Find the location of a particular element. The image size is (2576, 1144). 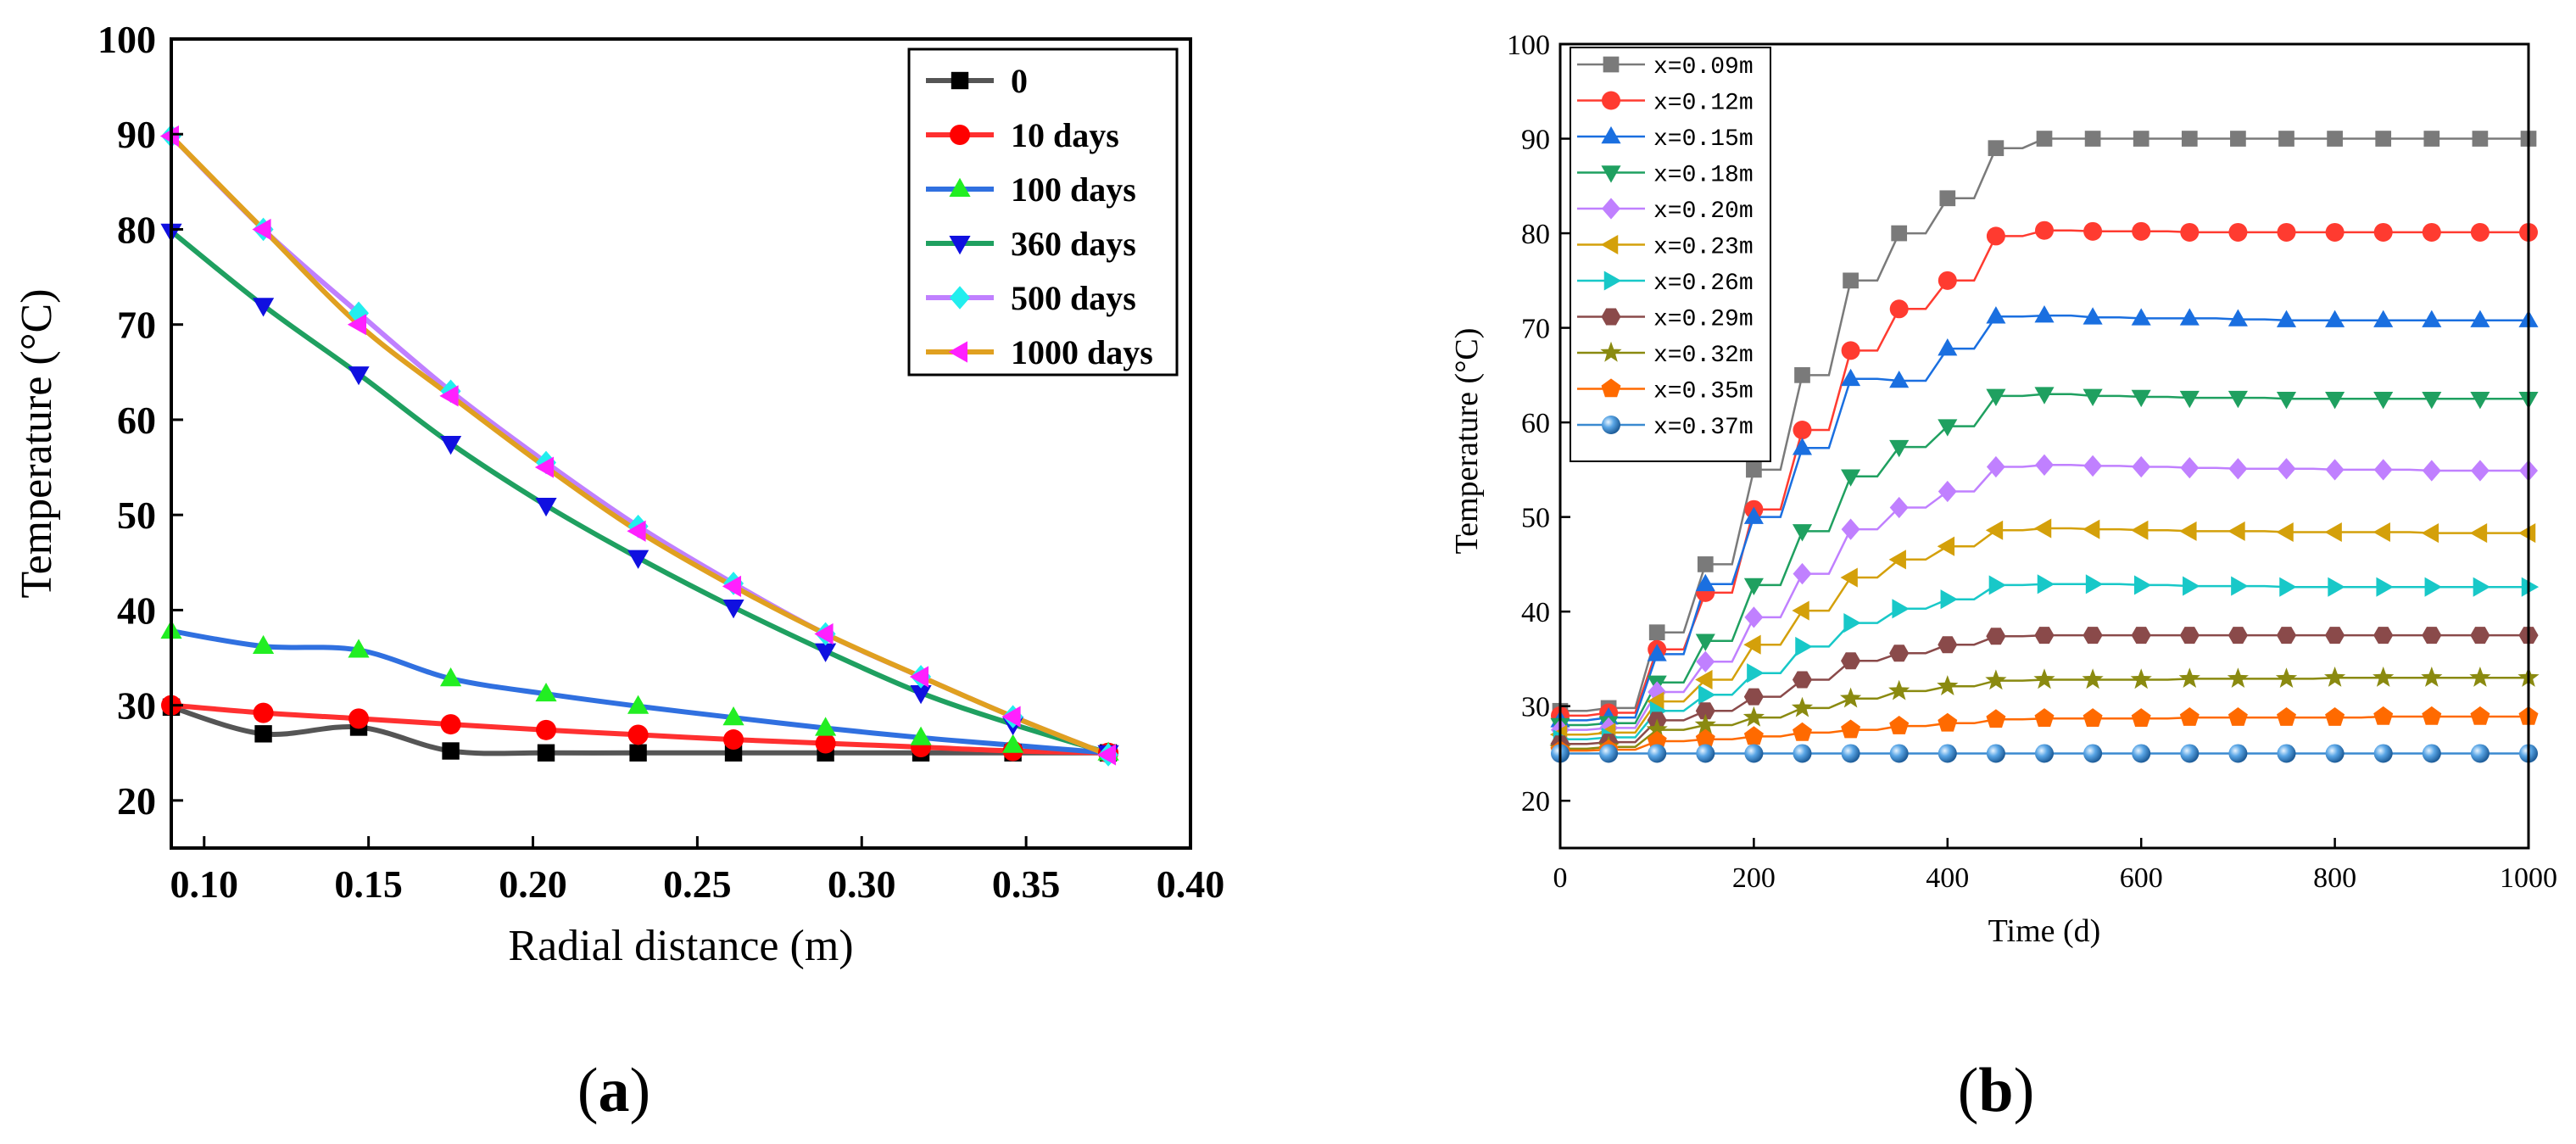

panel-b-x-tick-label: 200 is located at coordinates (1754, 878).